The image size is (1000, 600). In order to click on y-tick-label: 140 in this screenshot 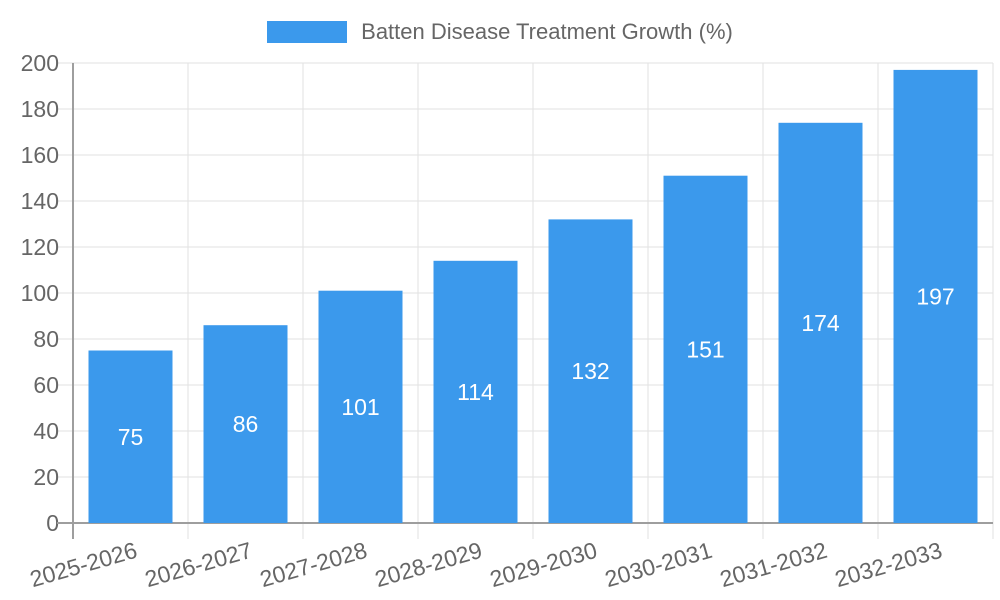, I will do `click(40, 201)`.